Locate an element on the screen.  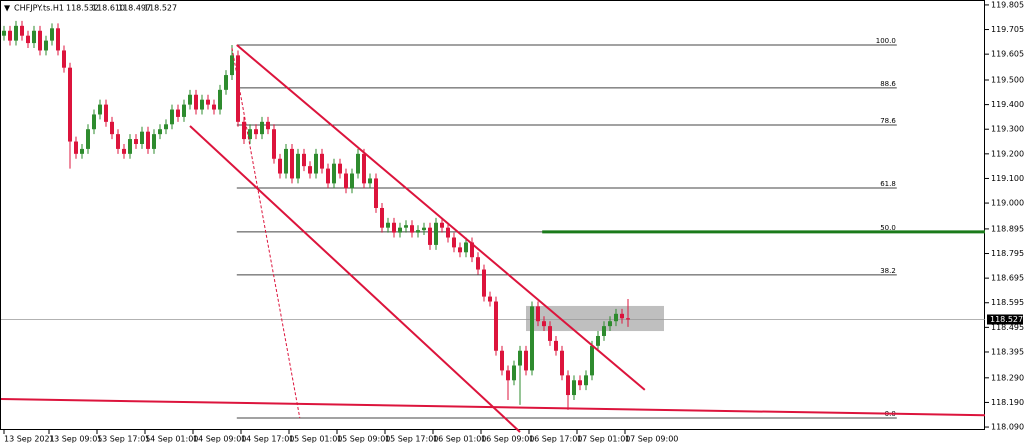
x-tick-label: 14 Sep 09:00 is located at coordinates (219, 439).